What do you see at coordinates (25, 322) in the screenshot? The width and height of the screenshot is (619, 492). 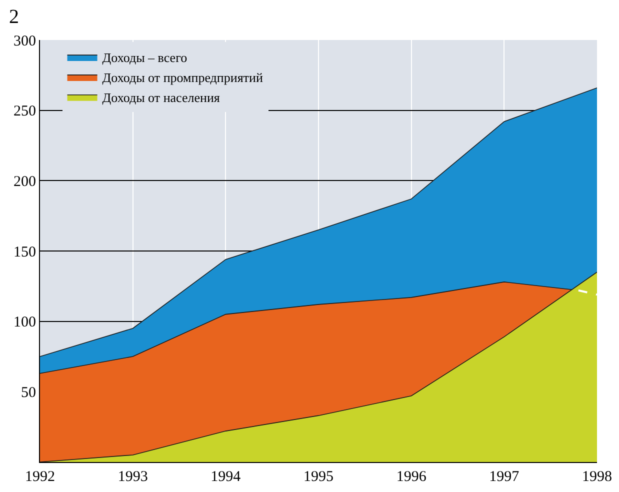 I see `y-tick-label: 100` at bounding box center [25, 322].